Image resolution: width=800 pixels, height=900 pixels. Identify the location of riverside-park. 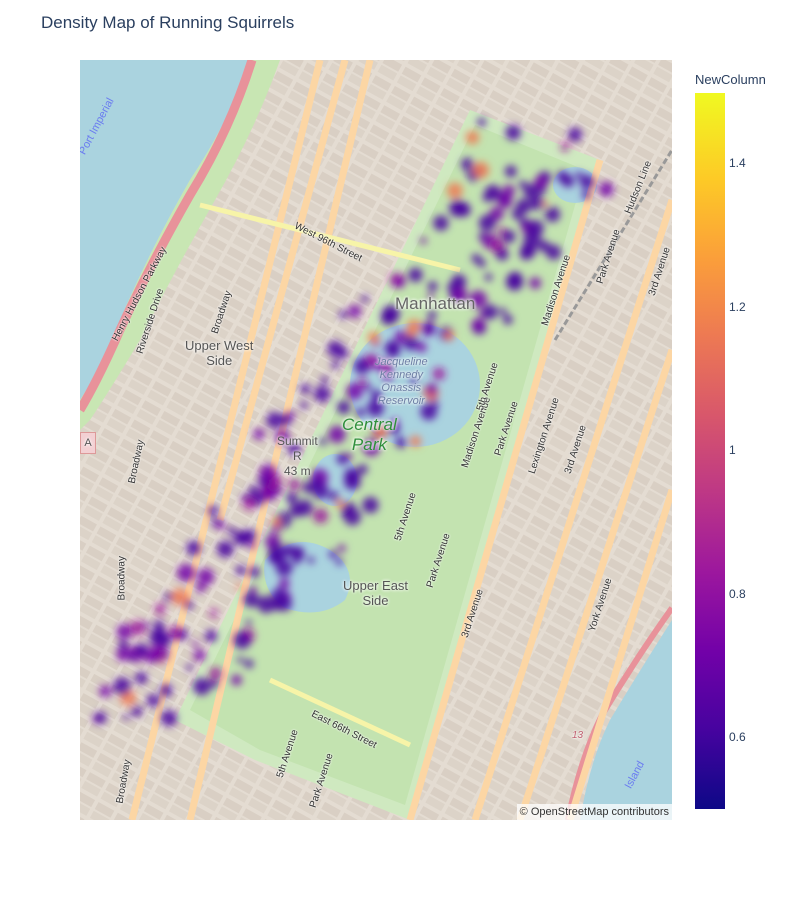
(180, 245).